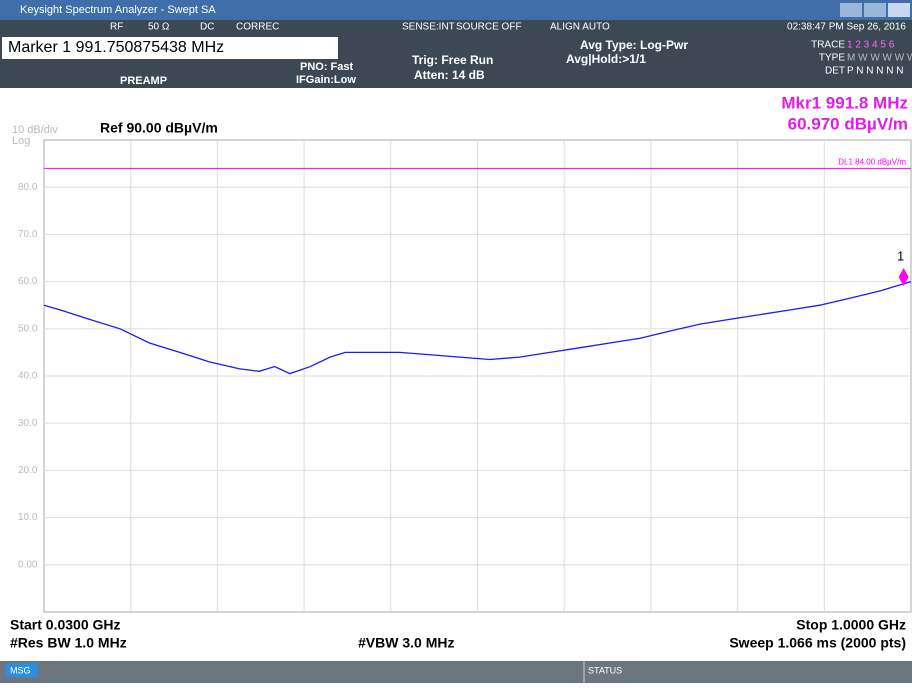 The height and width of the screenshot is (688, 912). Describe the element at coordinates (116, 47) in the screenshot. I see `marker-entry: Marker 1 991.750875438 MHz` at that location.